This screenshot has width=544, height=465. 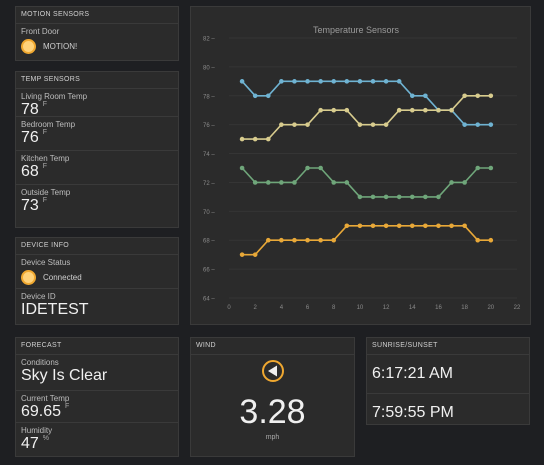 I want to click on device-id: IDETEST, so click(x=55, y=309).